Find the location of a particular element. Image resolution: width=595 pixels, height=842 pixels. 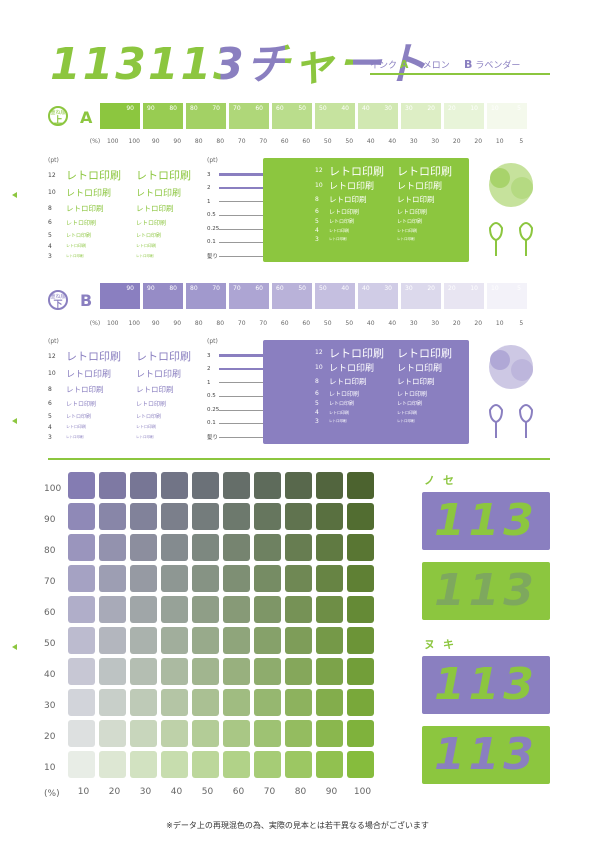

type-sample-row: 10 レトロ印刷 レトロ印刷 is located at coordinates (127, 192).